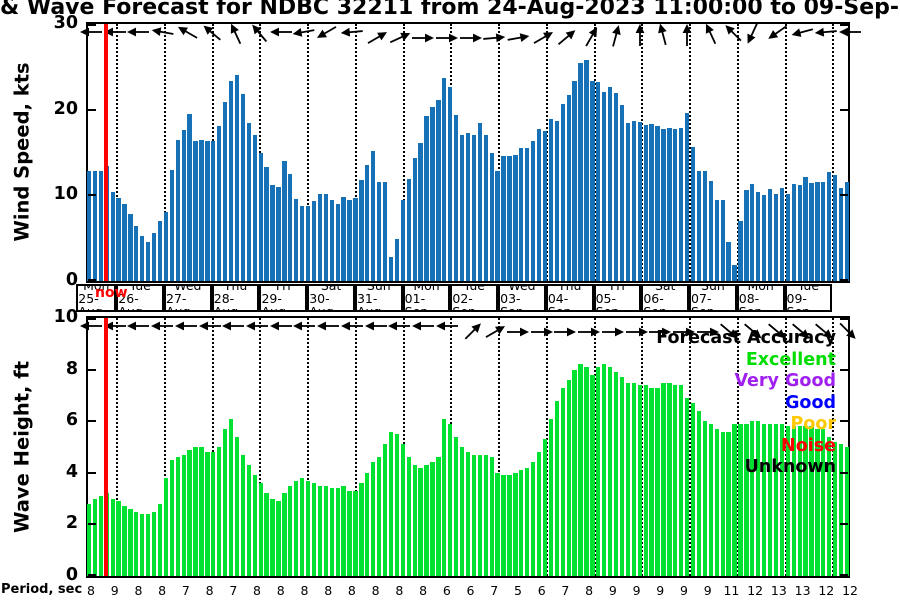  What do you see at coordinates (810, 402) in the screenshot?
I see `legend-item: Good` at bounding box center [810, 402].